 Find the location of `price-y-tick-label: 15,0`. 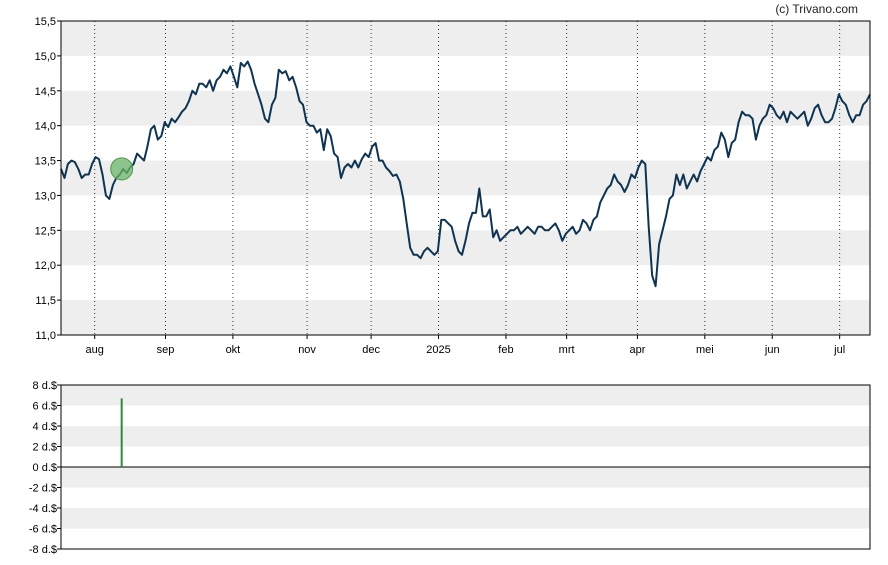

price-y-tick-label: 15,0 is located at coordinates (45, 57).